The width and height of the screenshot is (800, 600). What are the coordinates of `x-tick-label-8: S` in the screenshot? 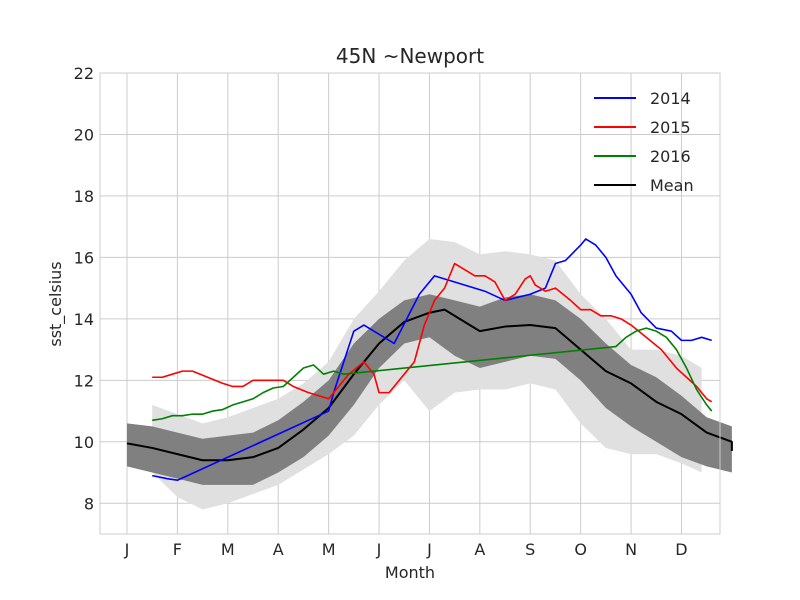 It's located at (530, 549).